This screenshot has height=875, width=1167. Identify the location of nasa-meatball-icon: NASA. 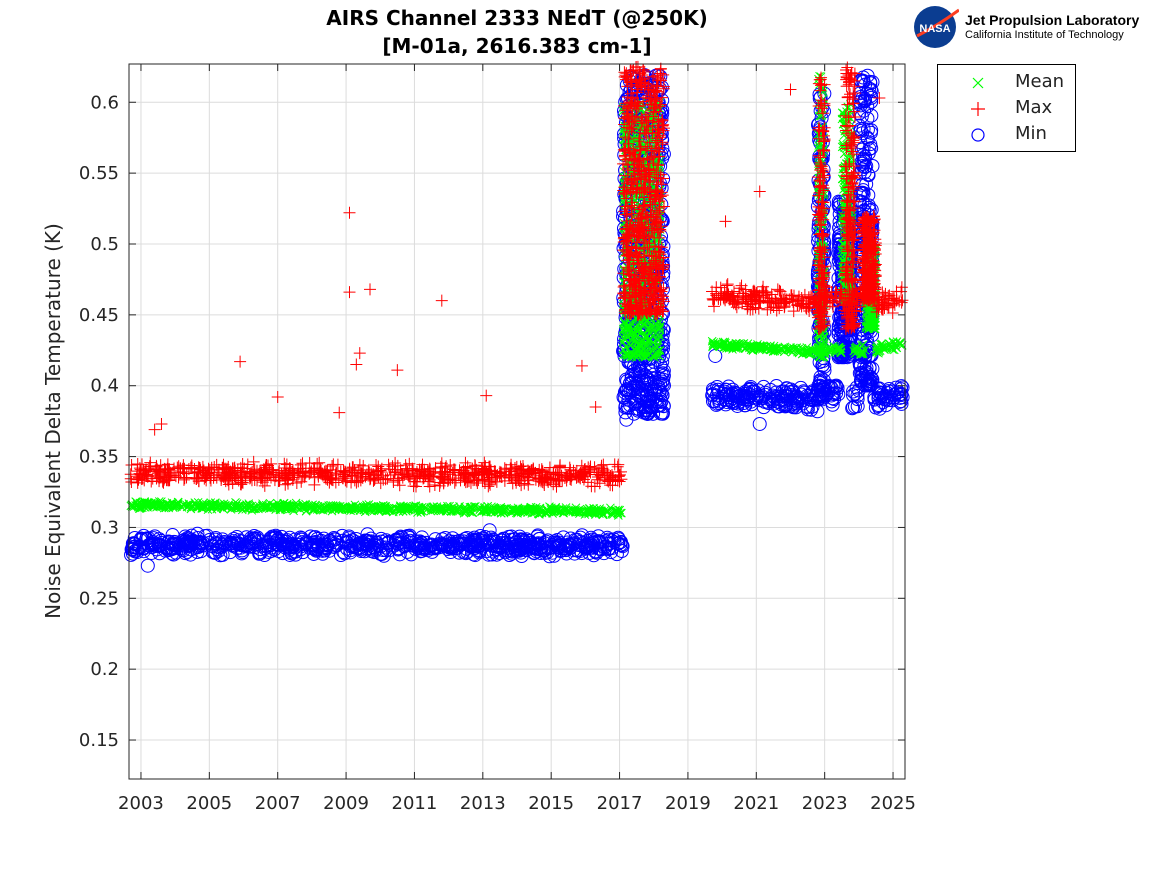
(937, 27).